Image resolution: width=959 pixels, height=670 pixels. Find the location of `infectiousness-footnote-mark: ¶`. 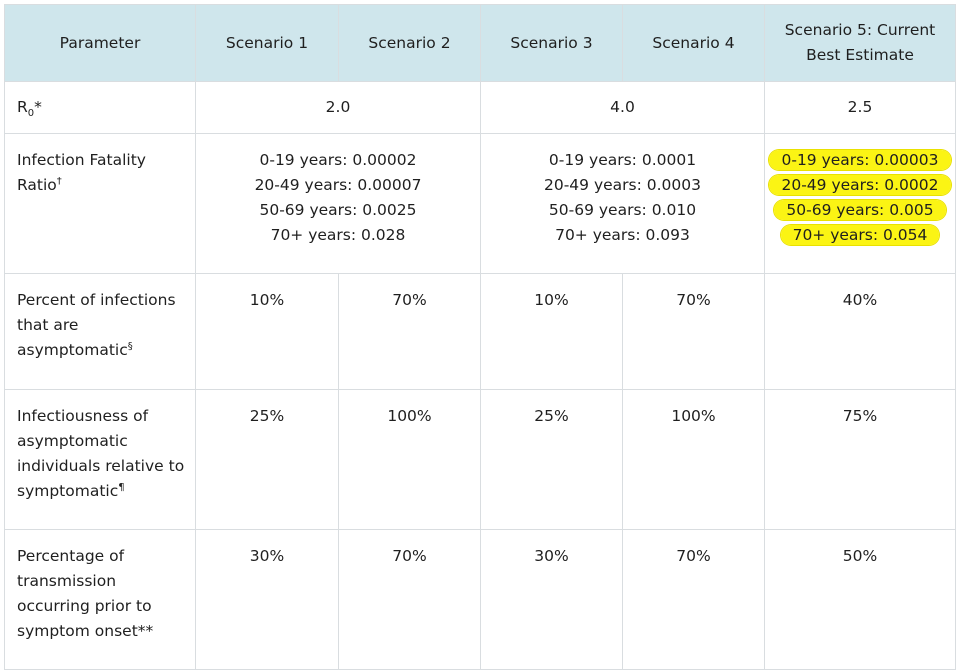

infectiousness-footnote-mark: ¶ is located at coordinates (121, 487).